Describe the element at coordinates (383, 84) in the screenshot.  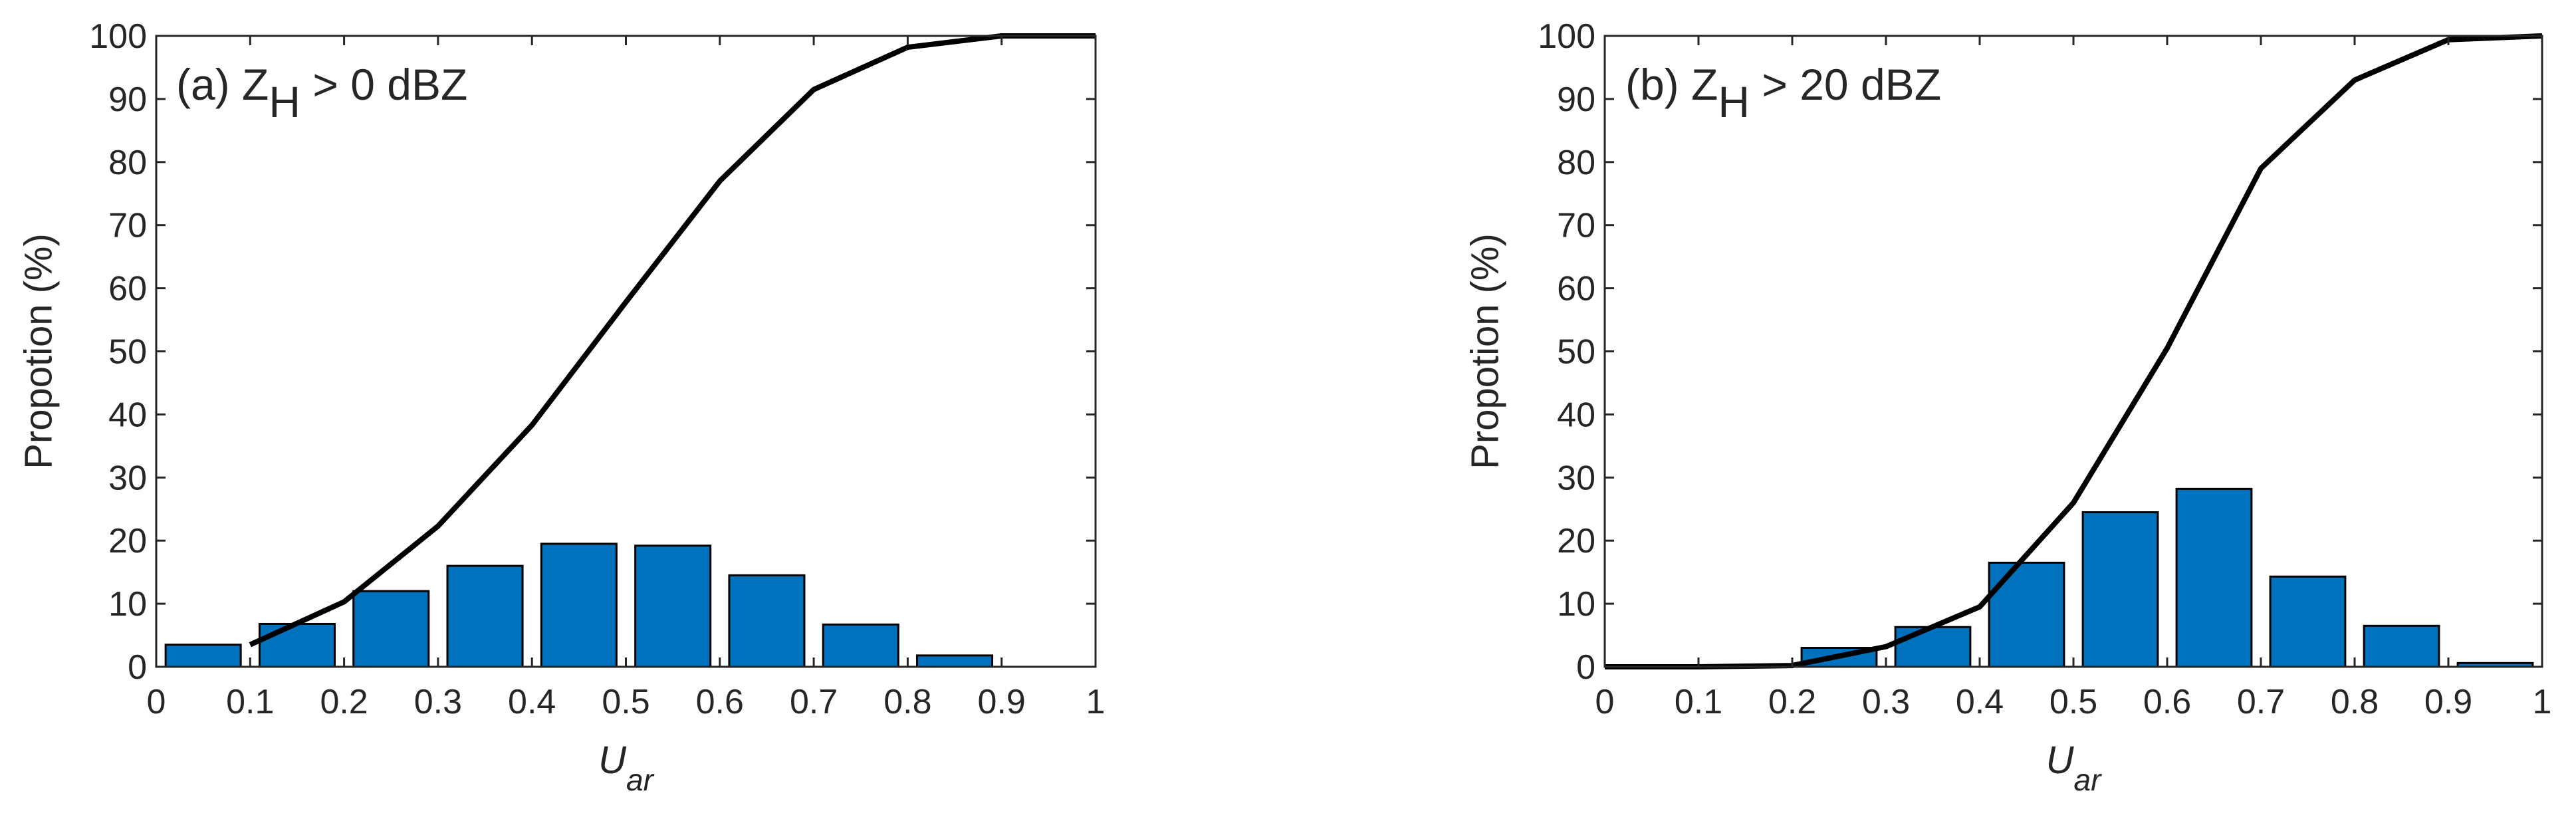
I see `annotation-suffix: > 0 dBZ` at that location.